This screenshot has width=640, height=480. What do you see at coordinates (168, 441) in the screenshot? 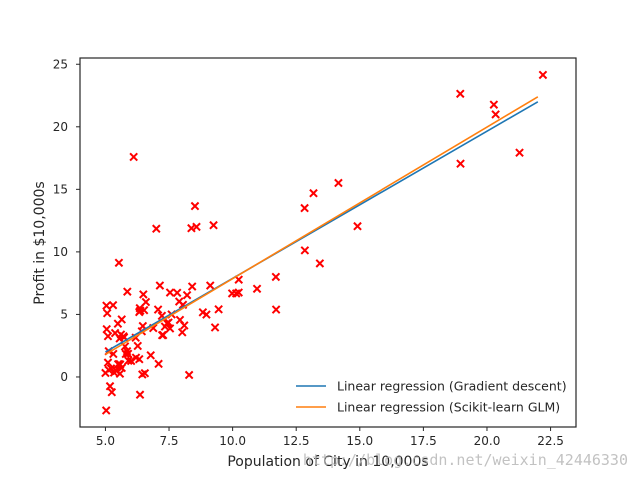
I see `x-tick-label: 7.5` at bounding box center [168, 441].